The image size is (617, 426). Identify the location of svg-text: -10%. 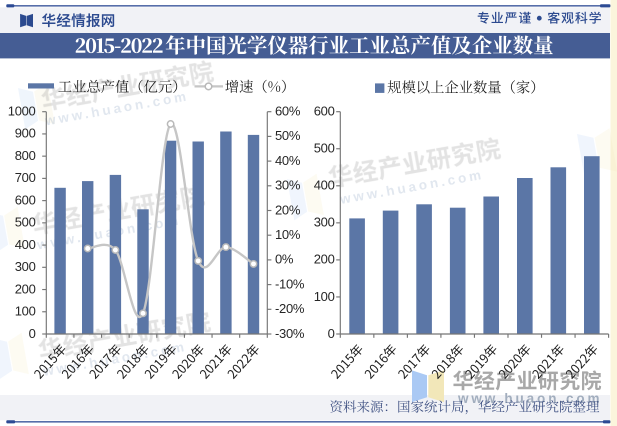
(290, 283).